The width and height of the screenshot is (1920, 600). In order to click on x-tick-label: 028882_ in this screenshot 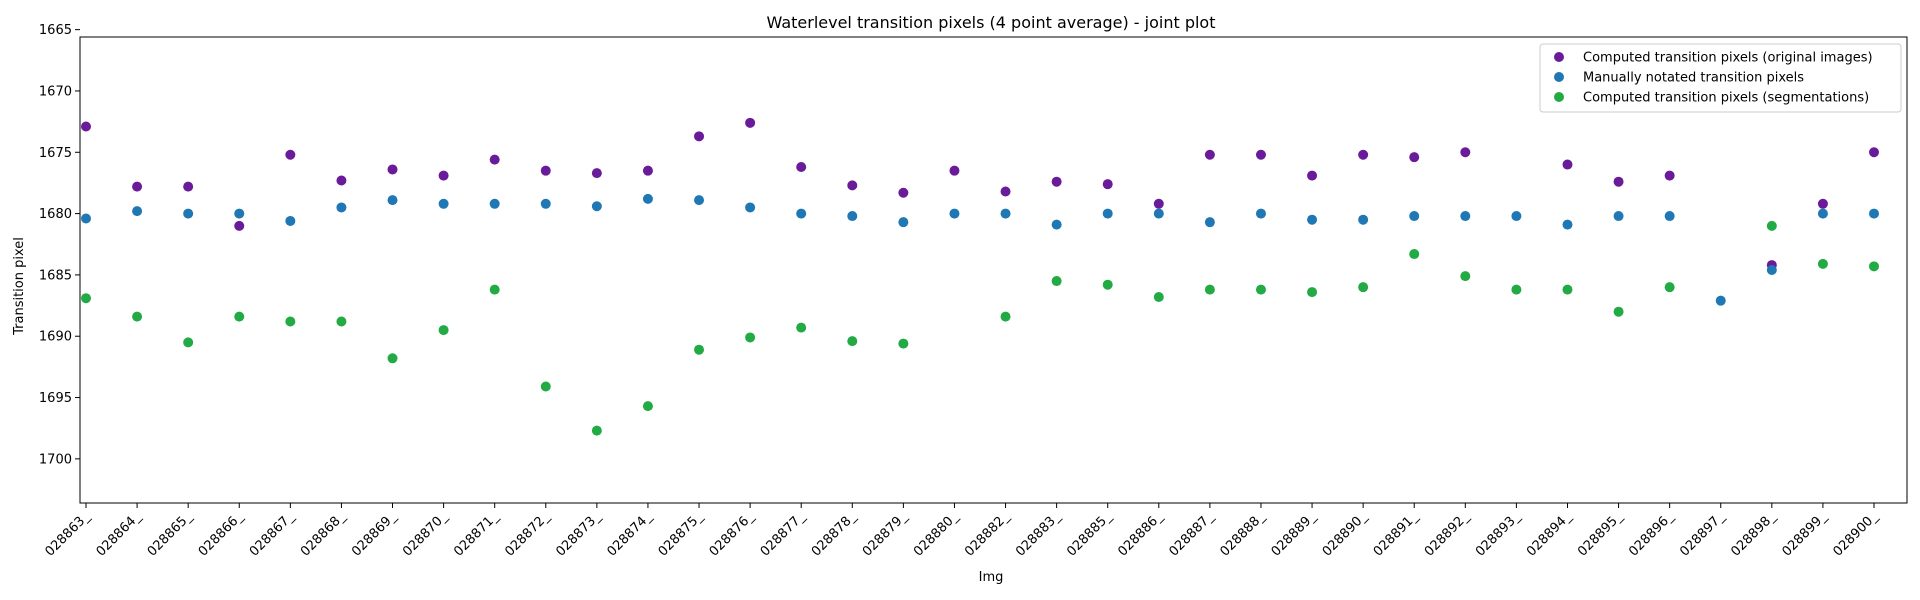, I will do `click(987, 534)`.